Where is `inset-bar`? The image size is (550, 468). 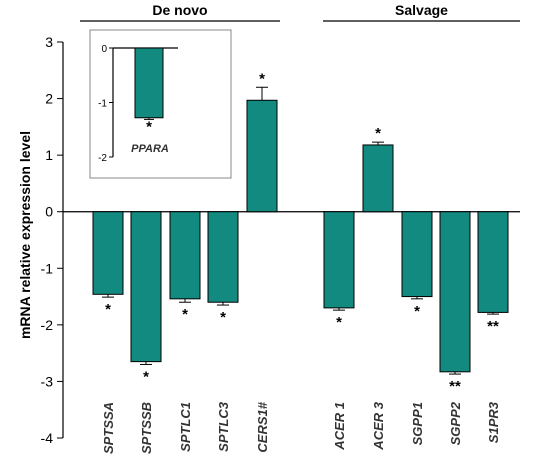
inset-bar is located at coordinates (149, 83).